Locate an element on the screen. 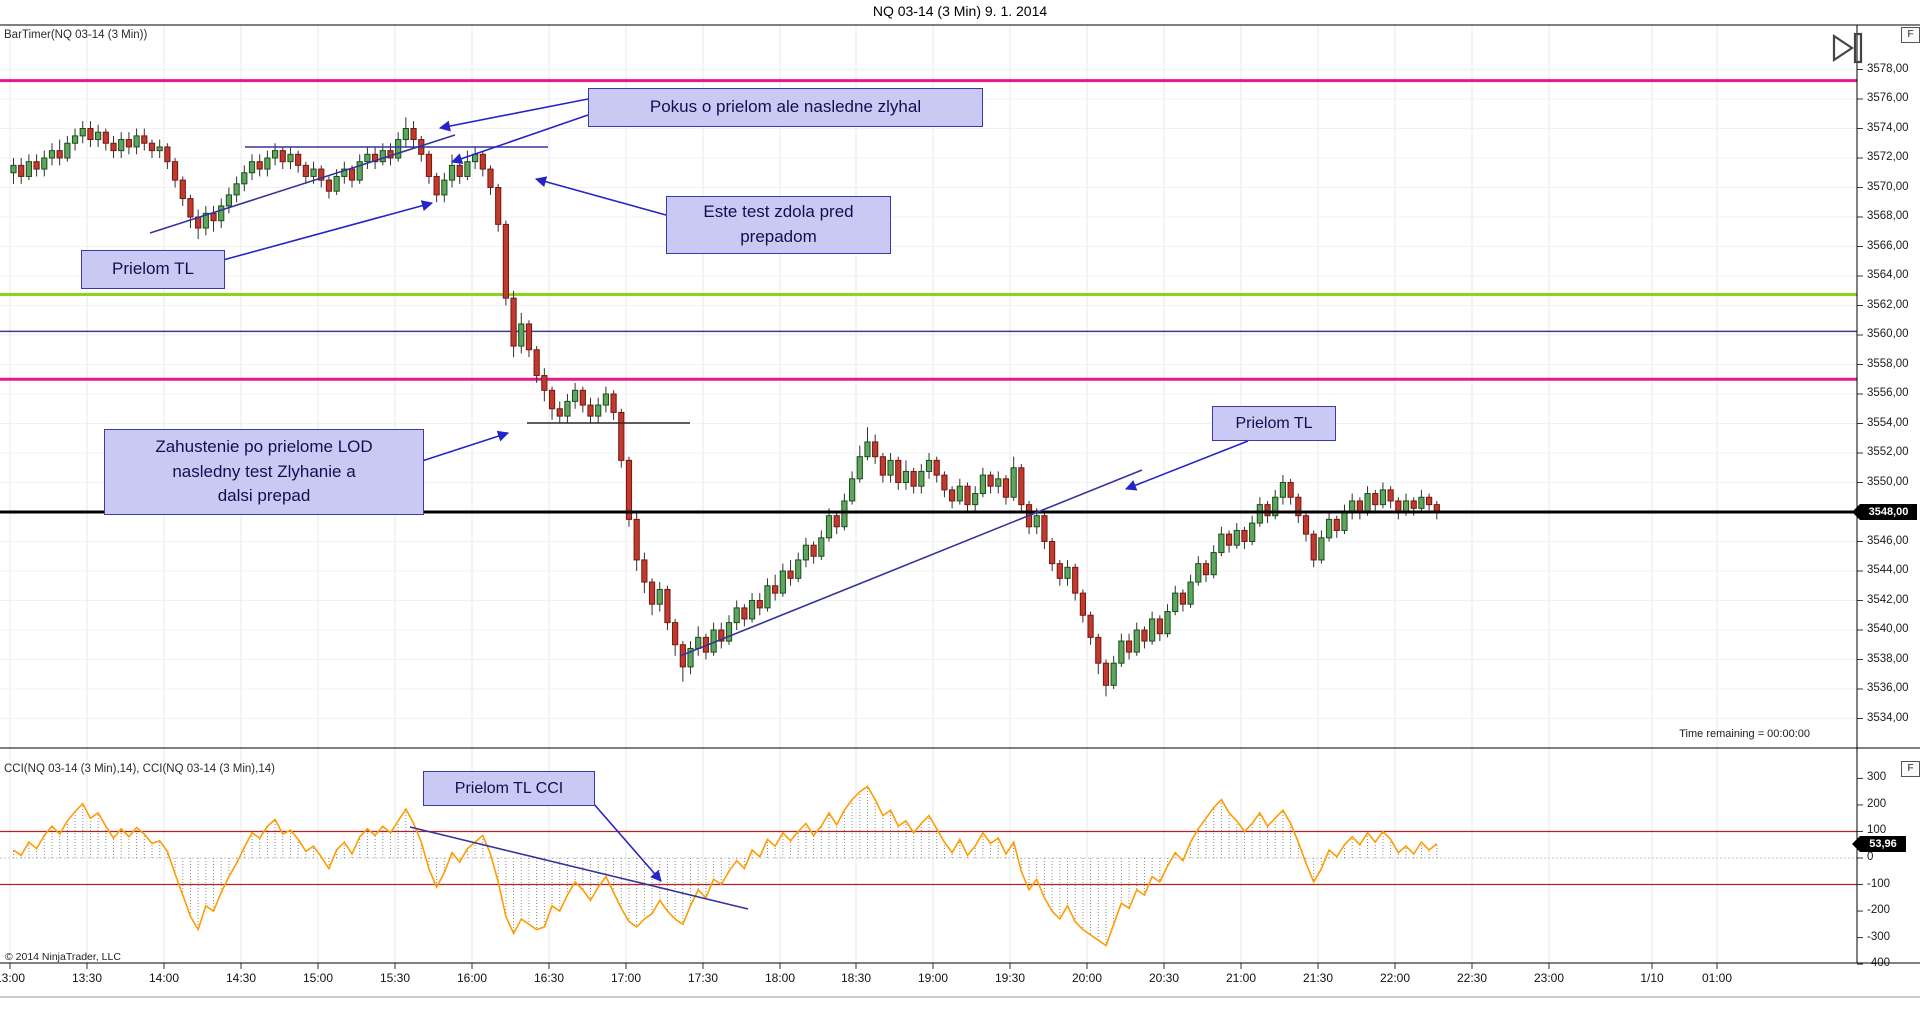  fix-scale-button-cci: F is located at coordinates (1910, 769).